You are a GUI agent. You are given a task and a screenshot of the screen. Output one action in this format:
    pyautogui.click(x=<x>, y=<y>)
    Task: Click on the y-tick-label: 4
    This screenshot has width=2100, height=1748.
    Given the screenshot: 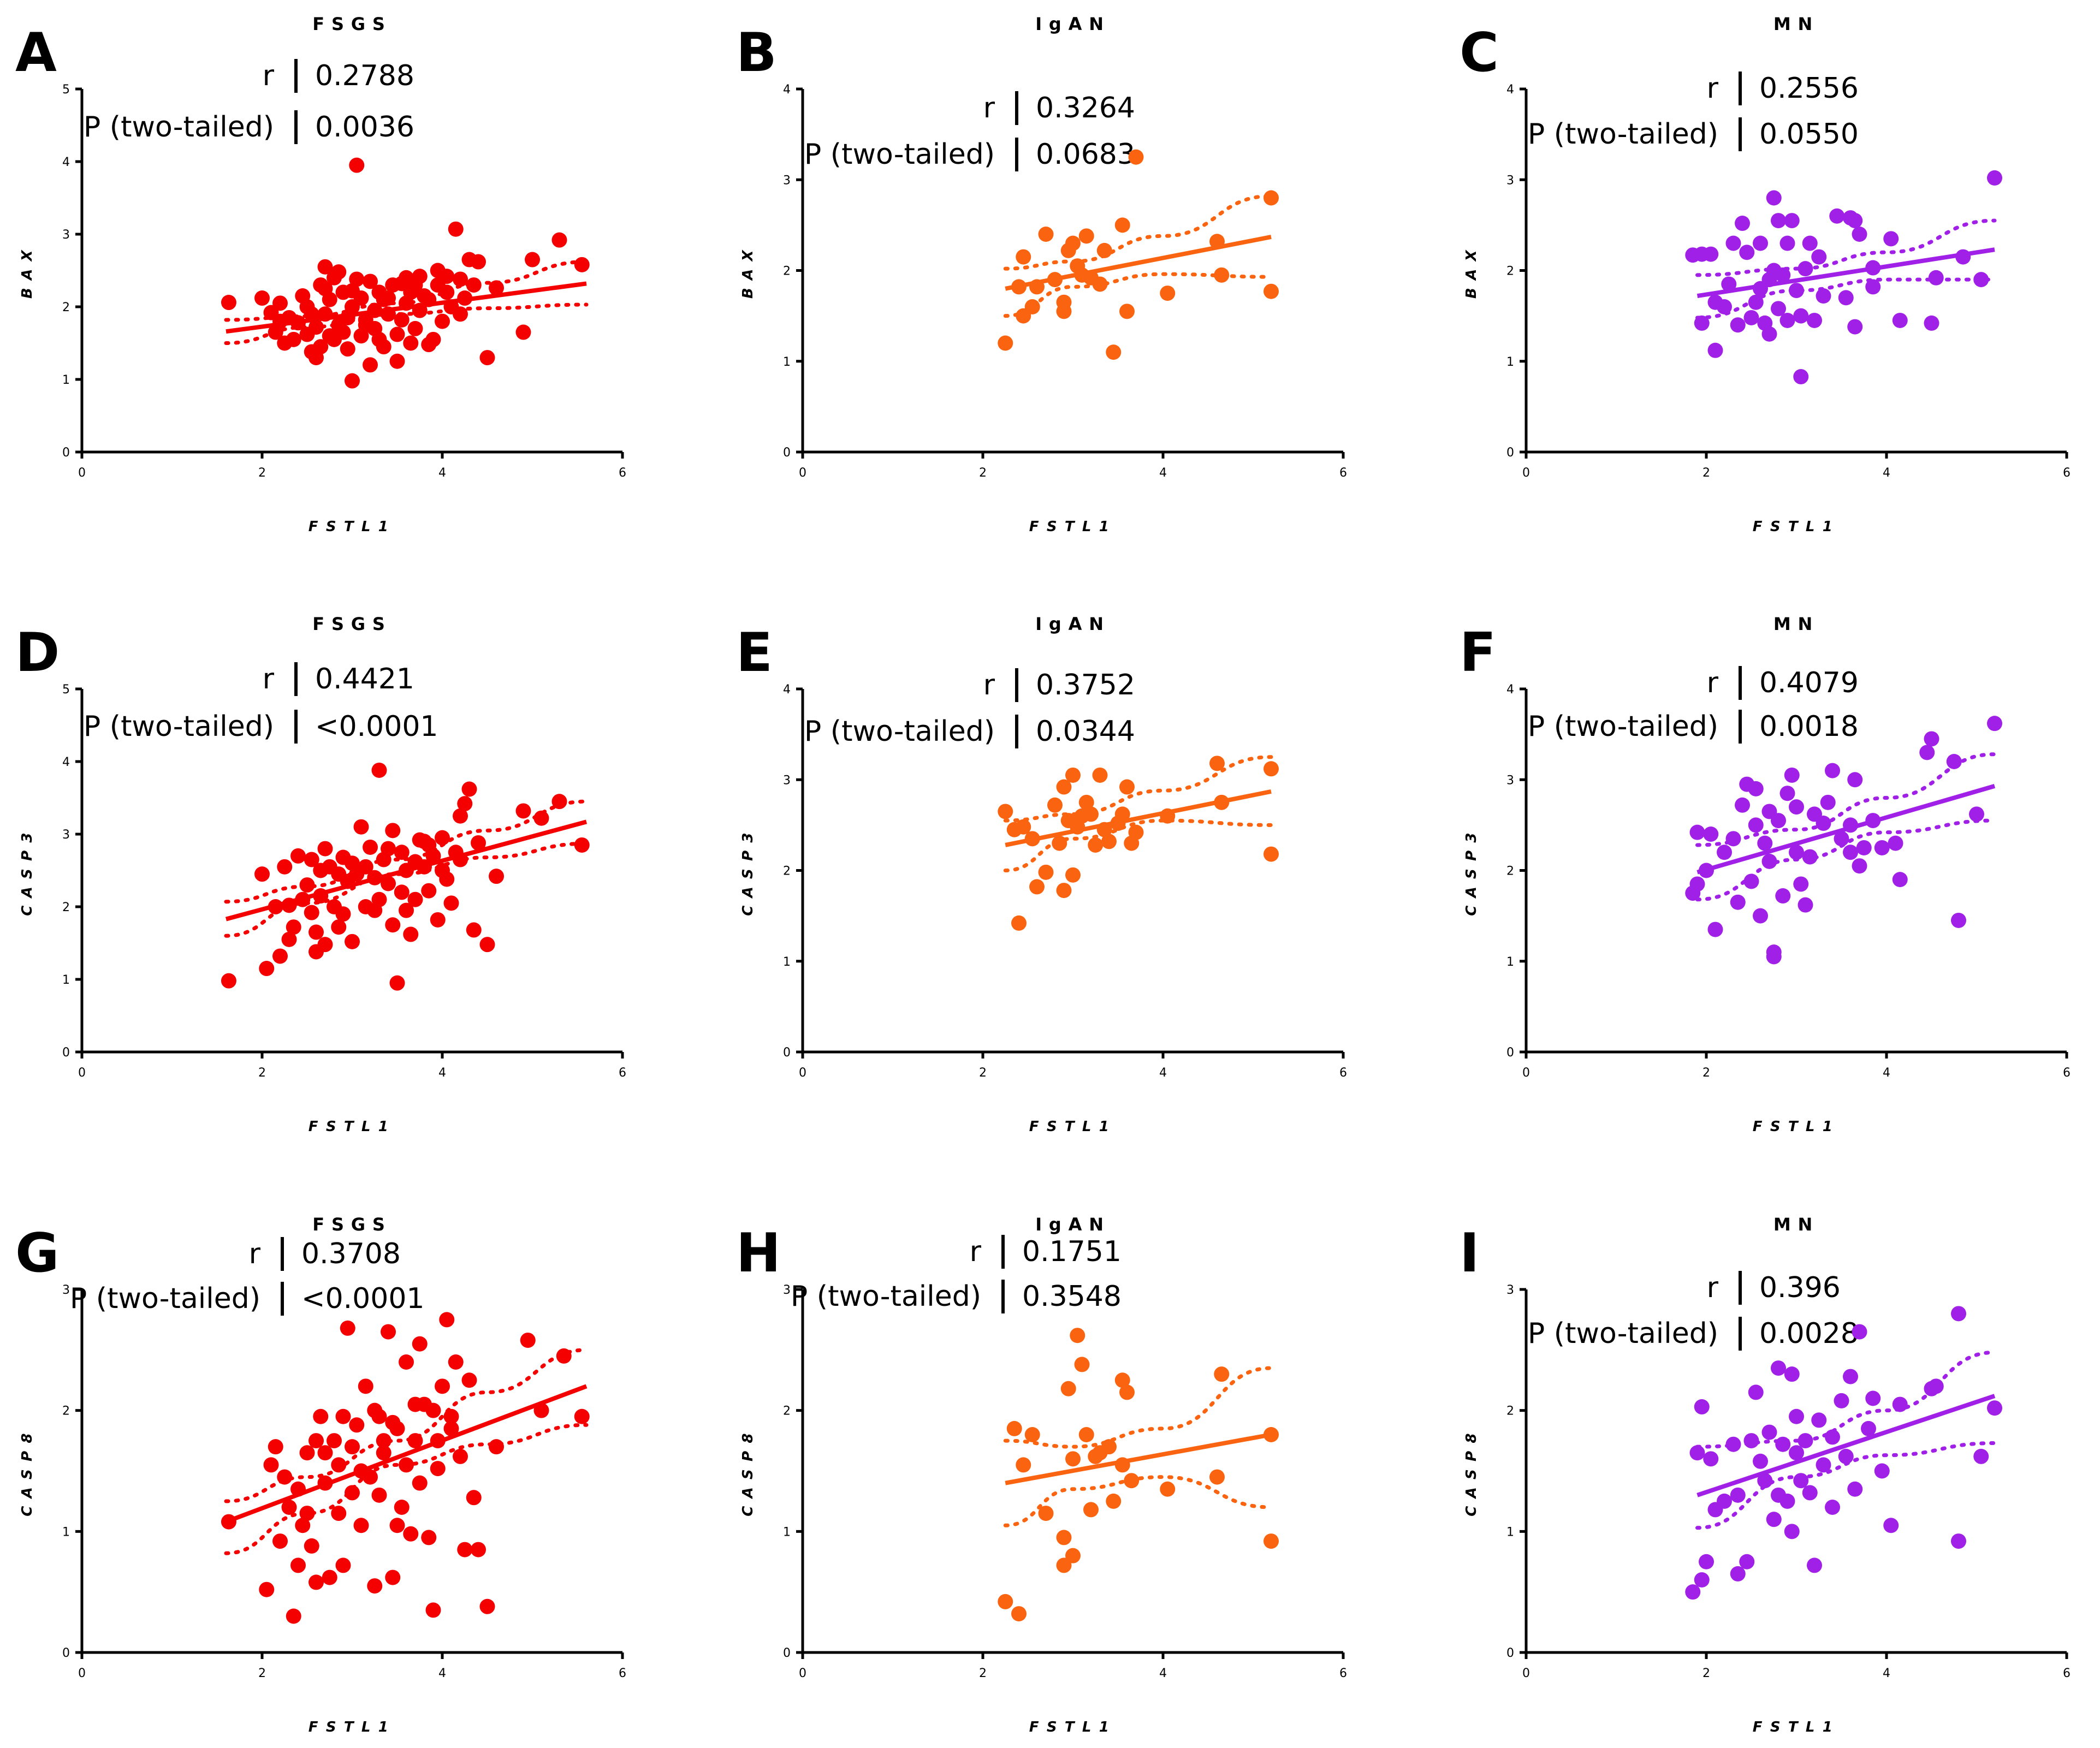 What is the action you would take?
    pyautogui.click(x=66, y=162)
    